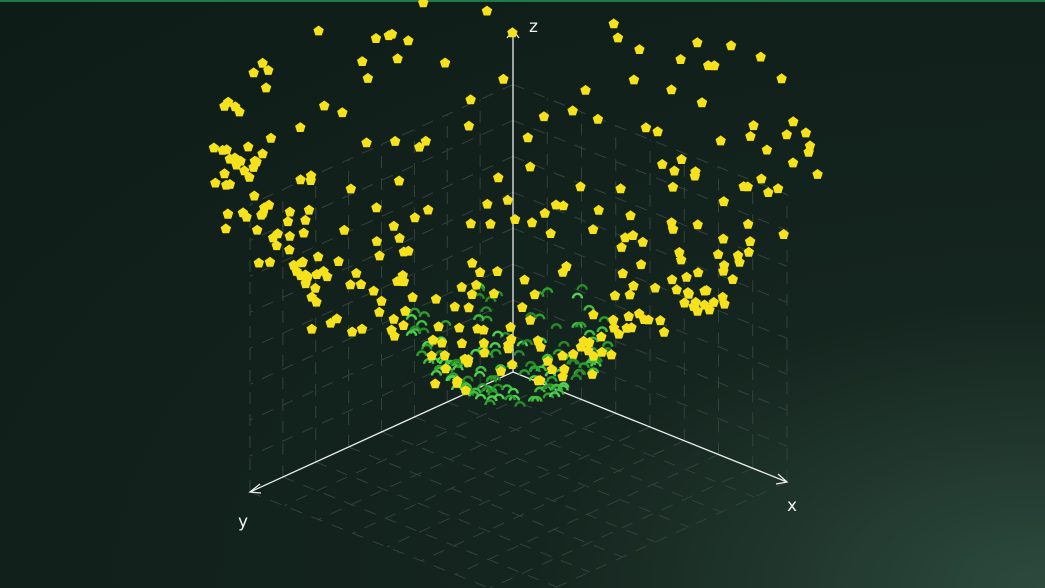 The width and height of the screenshot is (1045, 588). Describe the element at coordinates (255, 488) in the screenshot. I see `y-axis-arrow` at that location.